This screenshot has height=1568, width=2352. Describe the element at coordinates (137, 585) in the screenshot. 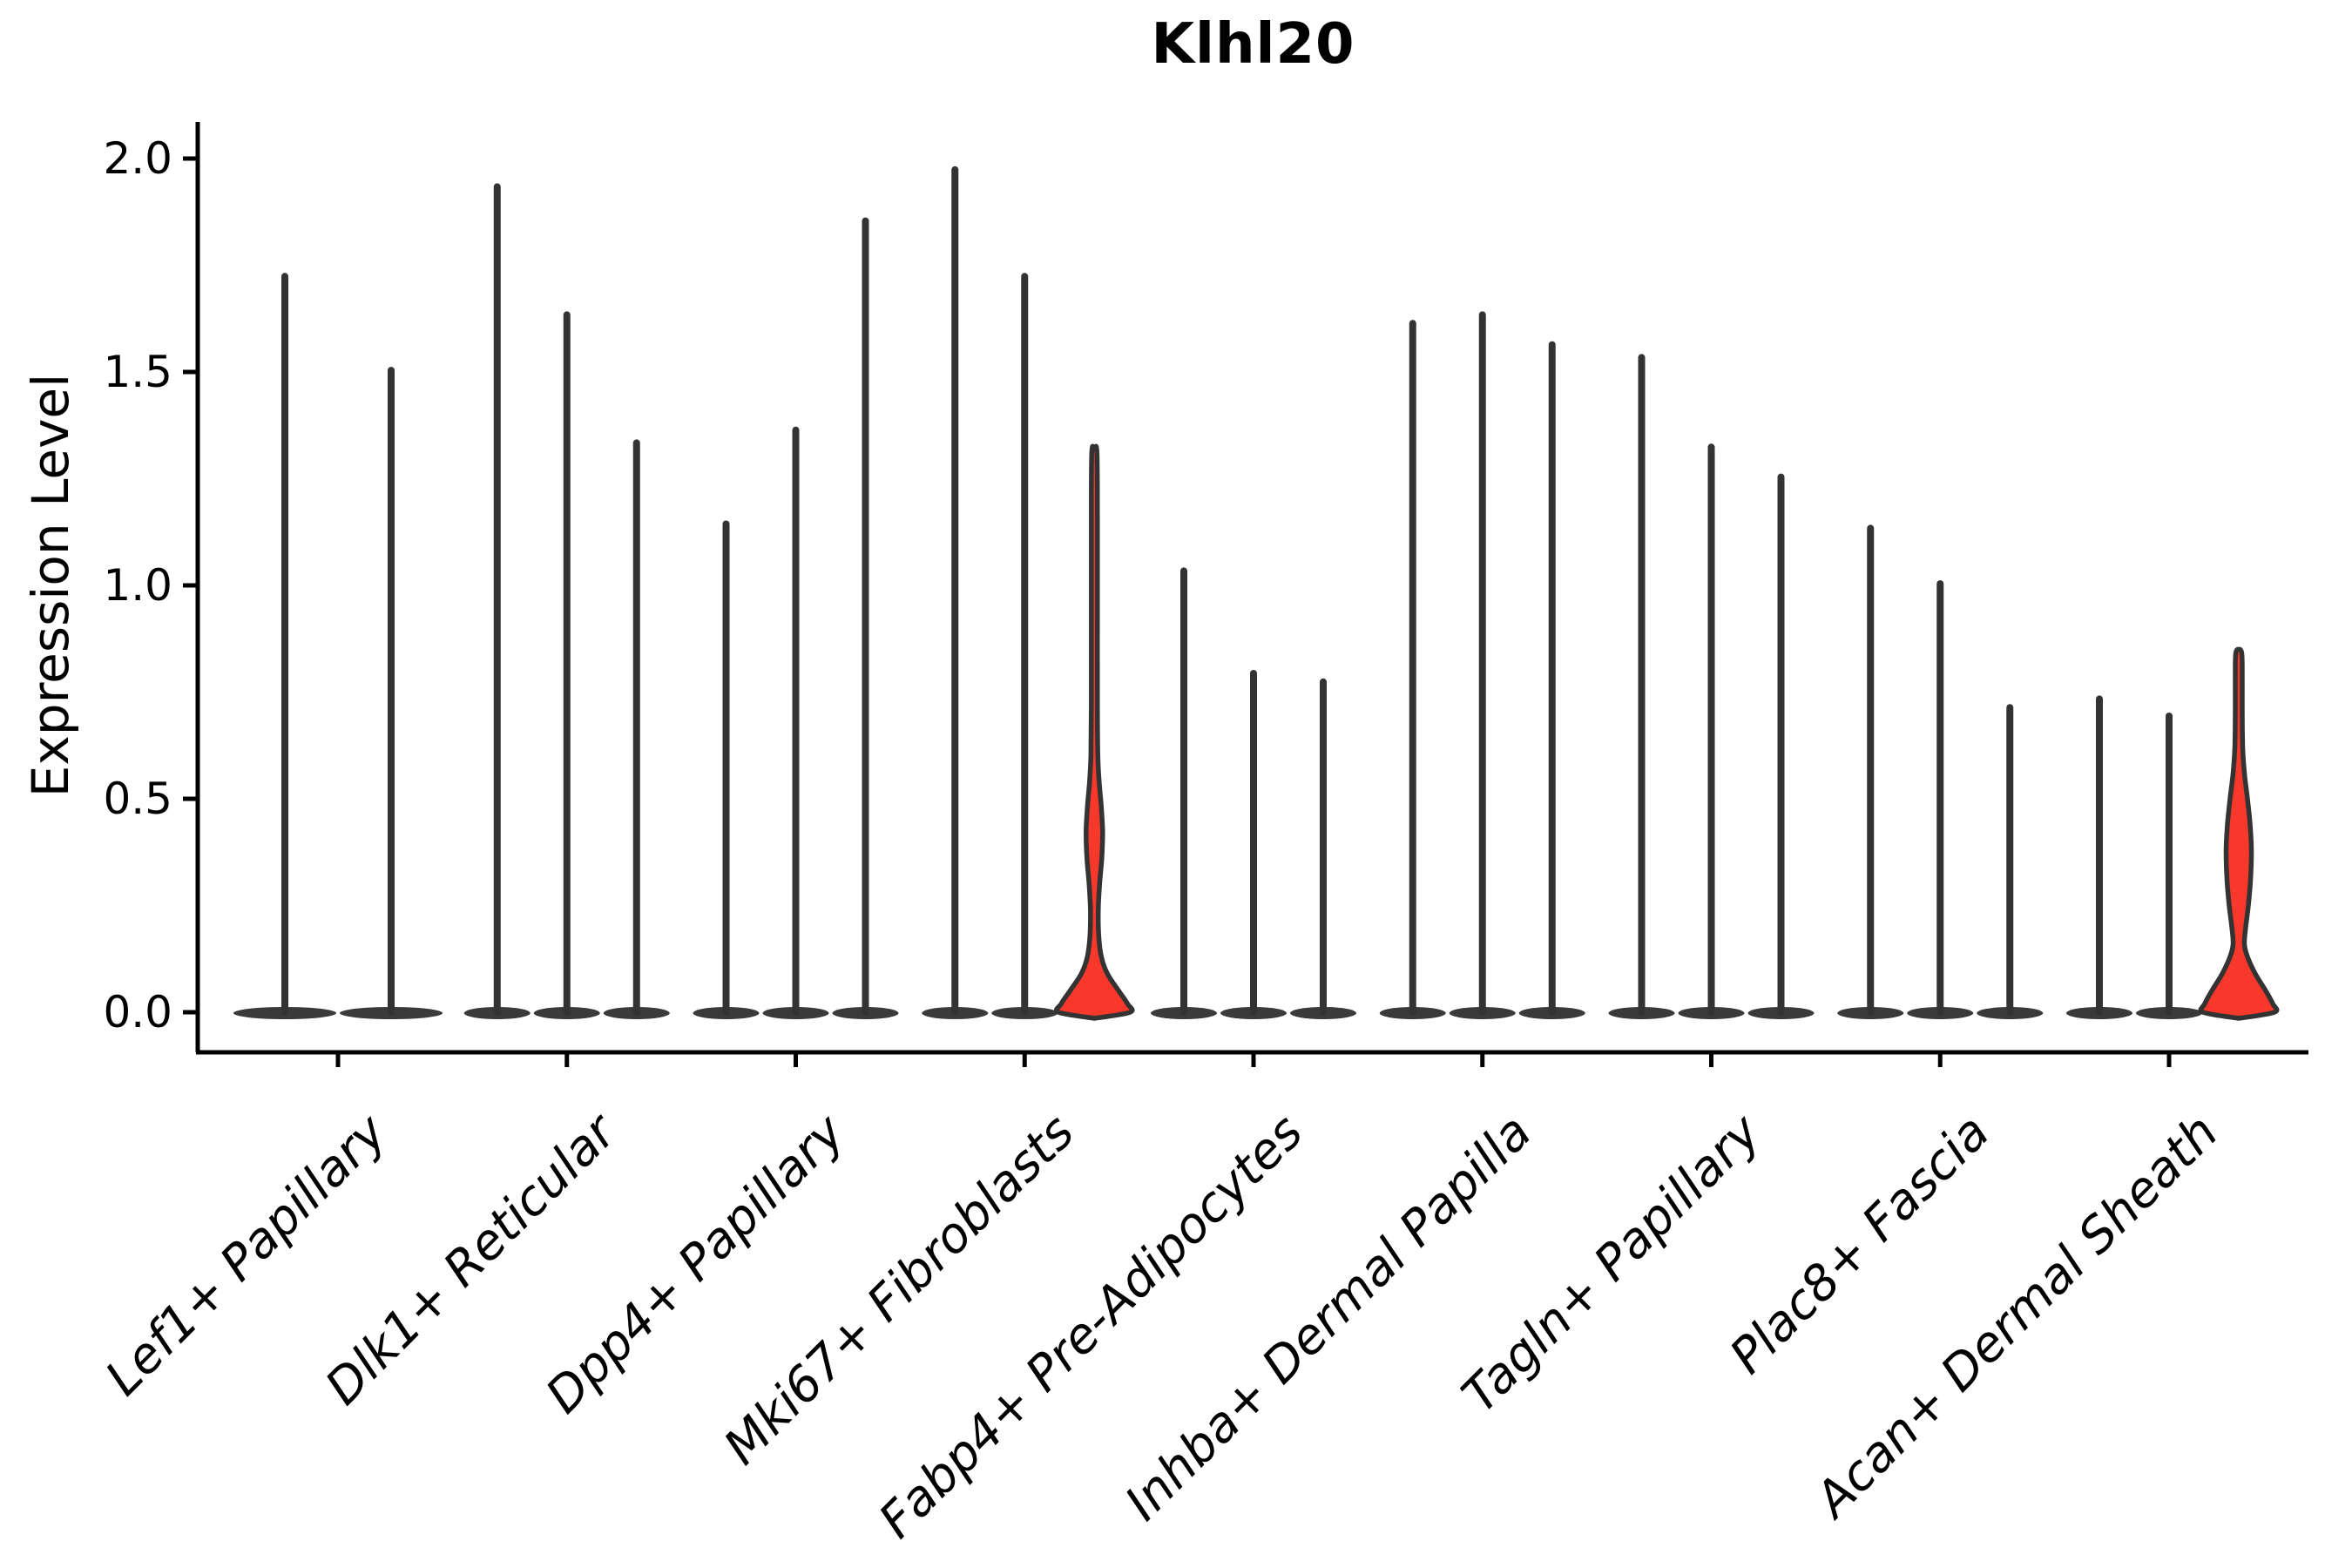

I see `y-tick-label: 1.0` at that location.